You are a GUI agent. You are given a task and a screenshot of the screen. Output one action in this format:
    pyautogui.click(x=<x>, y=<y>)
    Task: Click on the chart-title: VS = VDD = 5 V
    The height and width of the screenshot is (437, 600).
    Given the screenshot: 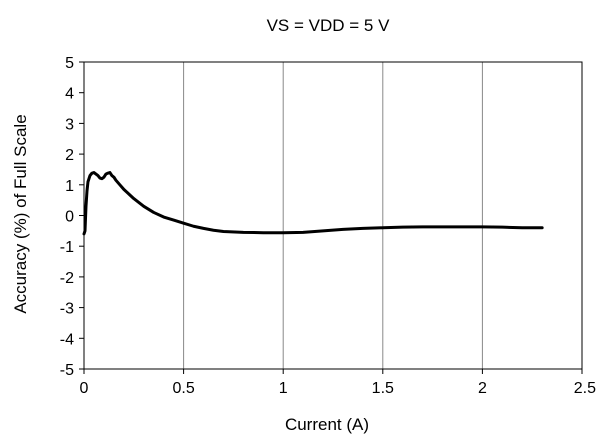 What is the action you would take?
    pyautogui.click(x=328, y=25)
    